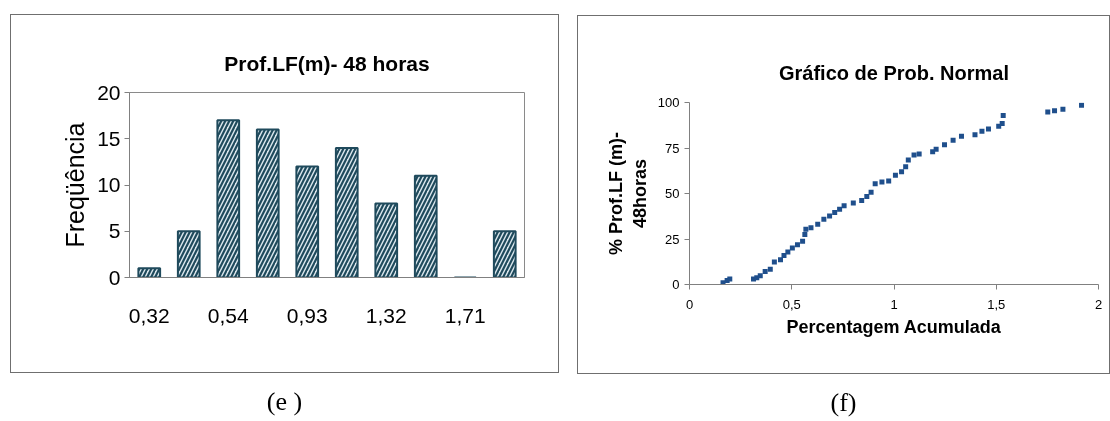 The height and width of the screenshot is (421, 1110). What do you see at coordinates (996, 304) in the screenshot?
I see `x-tick-label: 1,5` at bounding box center [996, 304].